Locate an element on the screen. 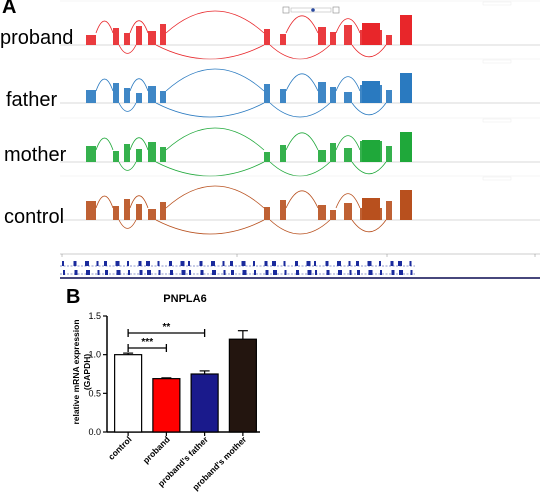  significance-stars: ** is located at coordinates (166, 327).